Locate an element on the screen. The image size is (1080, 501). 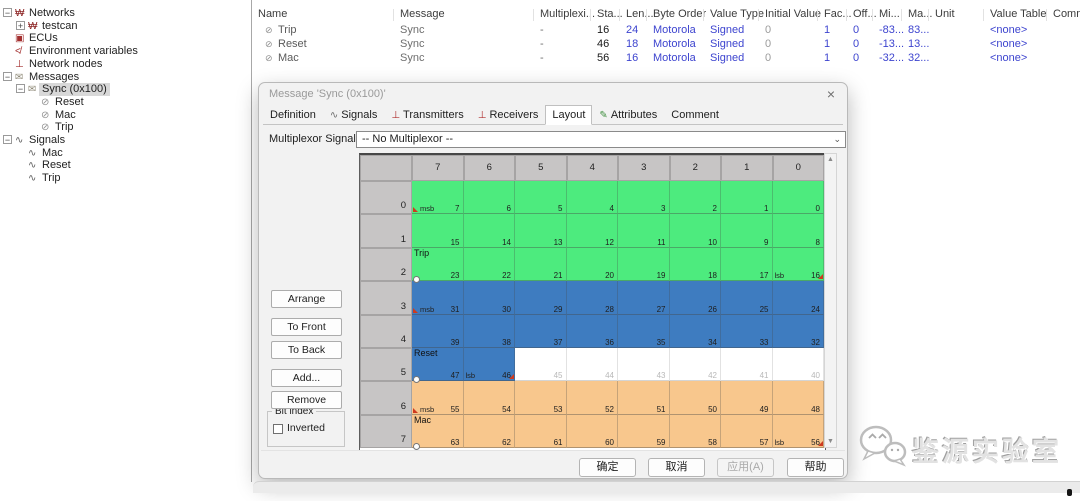
tree-item-sync-0x100: − ✉ Sync (0x100) is located at coordinates (125, 90).